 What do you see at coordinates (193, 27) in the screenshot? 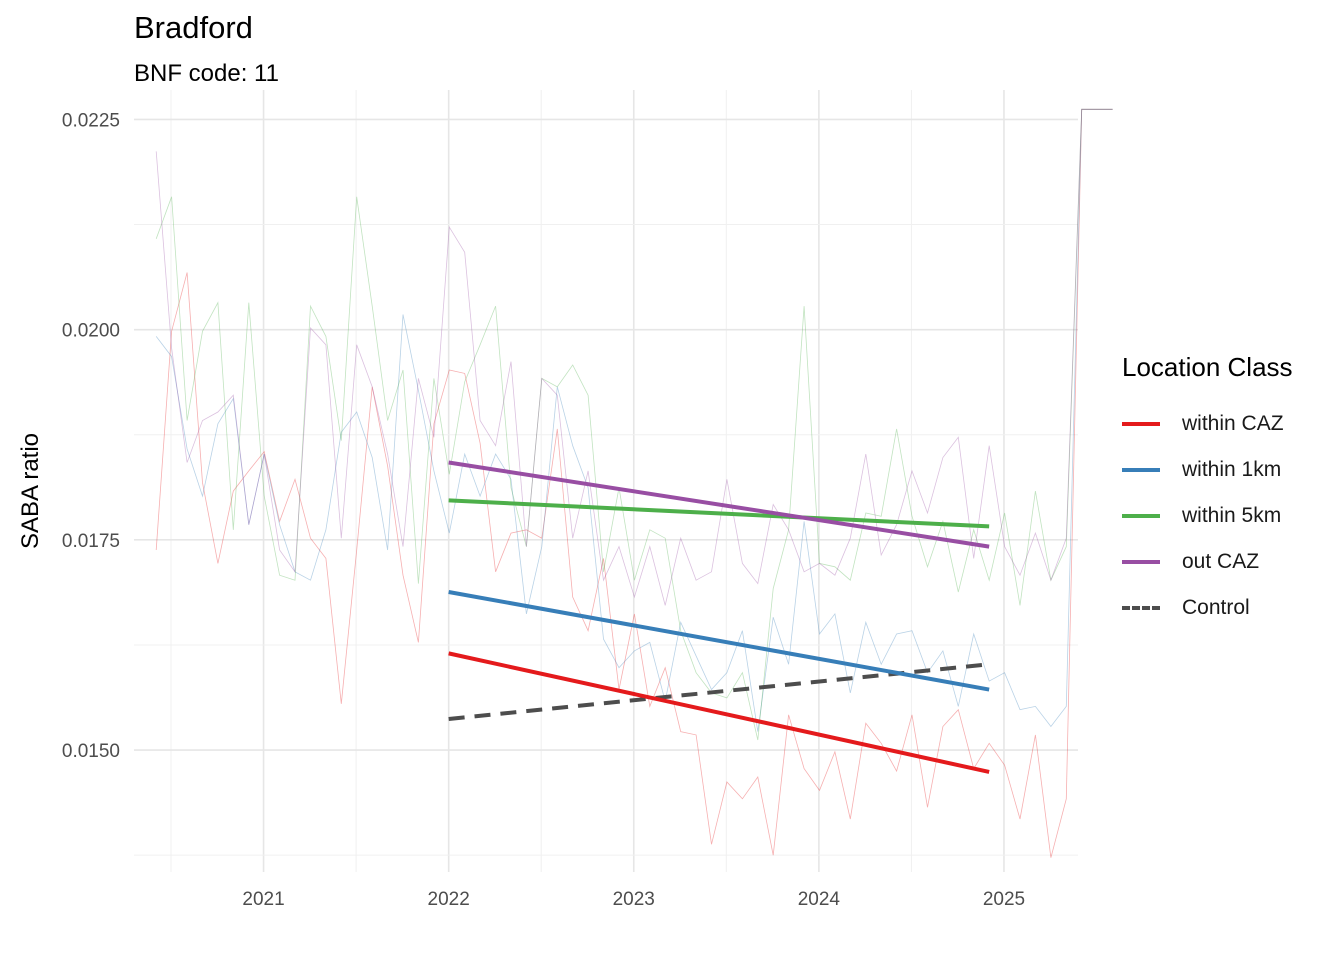
I see `chart-title: Bradford` at bounding box center [193, 27].